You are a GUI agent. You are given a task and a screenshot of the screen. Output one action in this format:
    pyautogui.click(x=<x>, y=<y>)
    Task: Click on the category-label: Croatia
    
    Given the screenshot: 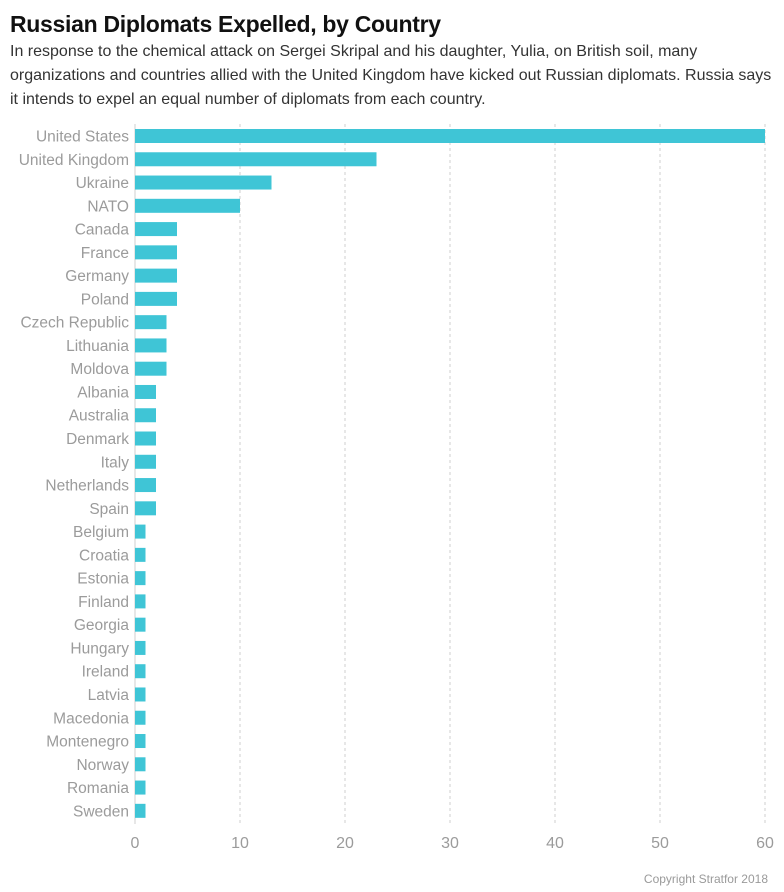 What is the action you would take?
    pyautogui.click(x=104, y=555)
    